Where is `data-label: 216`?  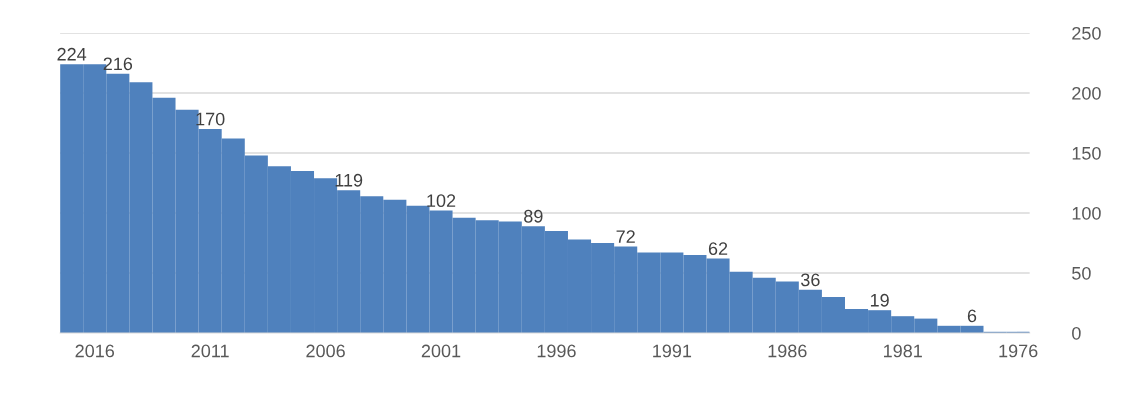 data-label: 216 is located at coordinates (118, 64).